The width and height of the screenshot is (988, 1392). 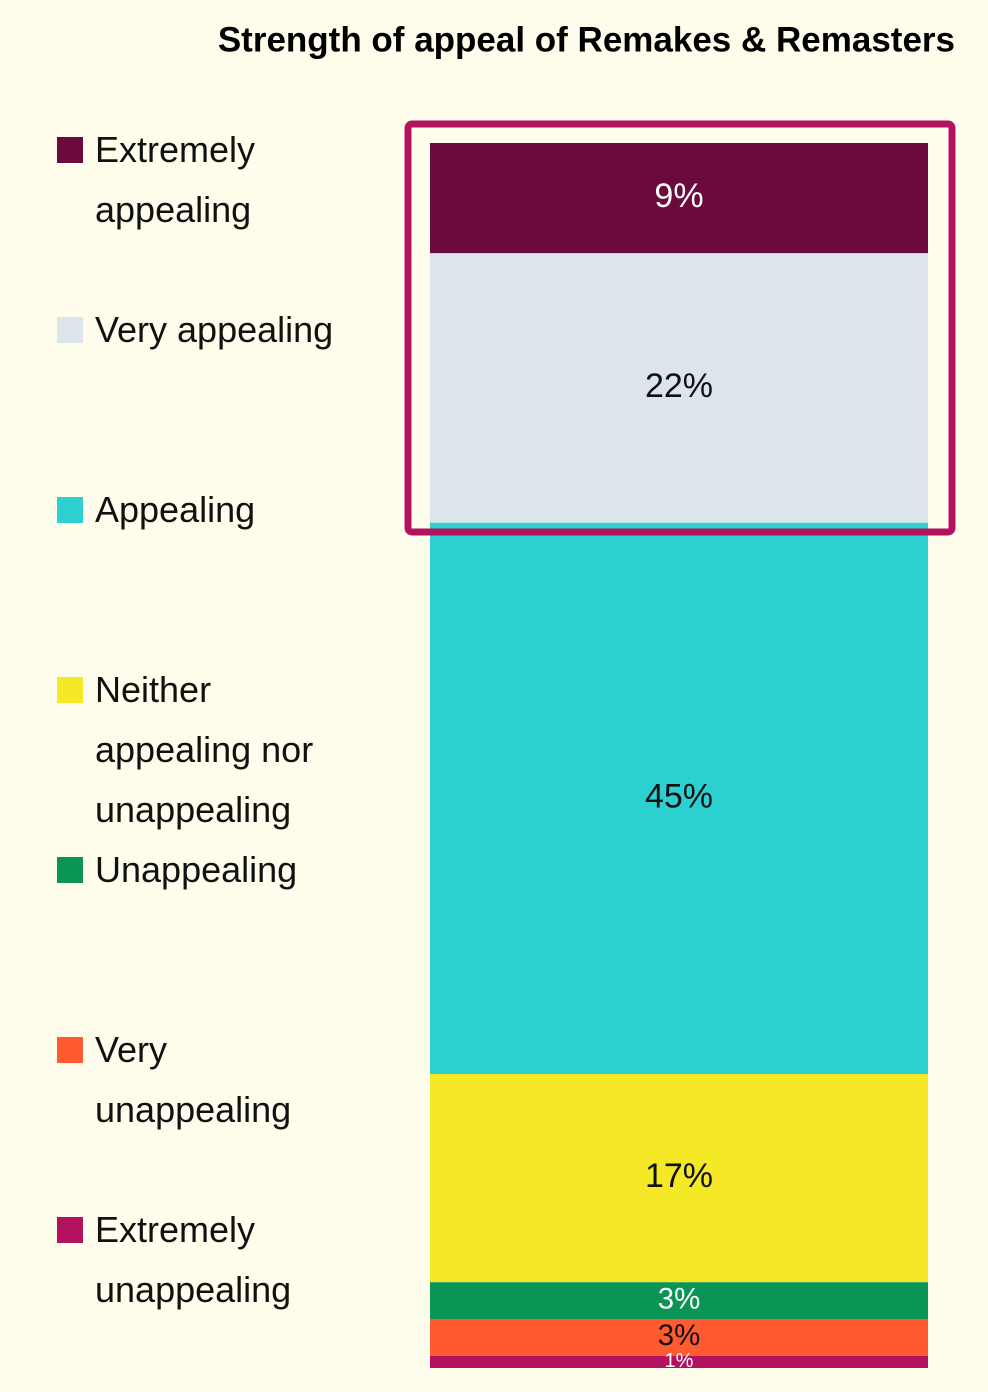 I want to click on data-label: 45%, so click(x=679, y=796).